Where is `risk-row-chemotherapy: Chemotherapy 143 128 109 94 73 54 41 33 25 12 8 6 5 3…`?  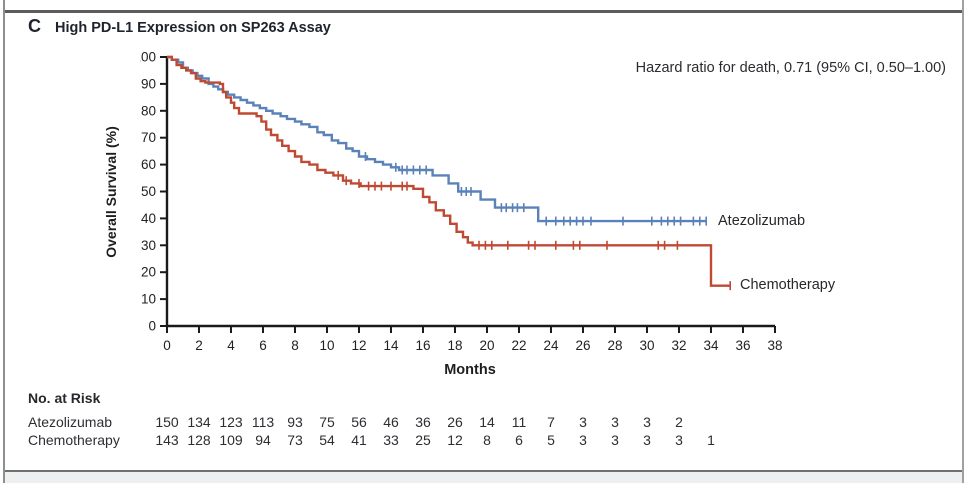
risk-row-chemotherapy: Chemotherapy 143 128 109 94 73 54 41 33 25 12 8 6 5 3… is located at coordinates (486, 440).